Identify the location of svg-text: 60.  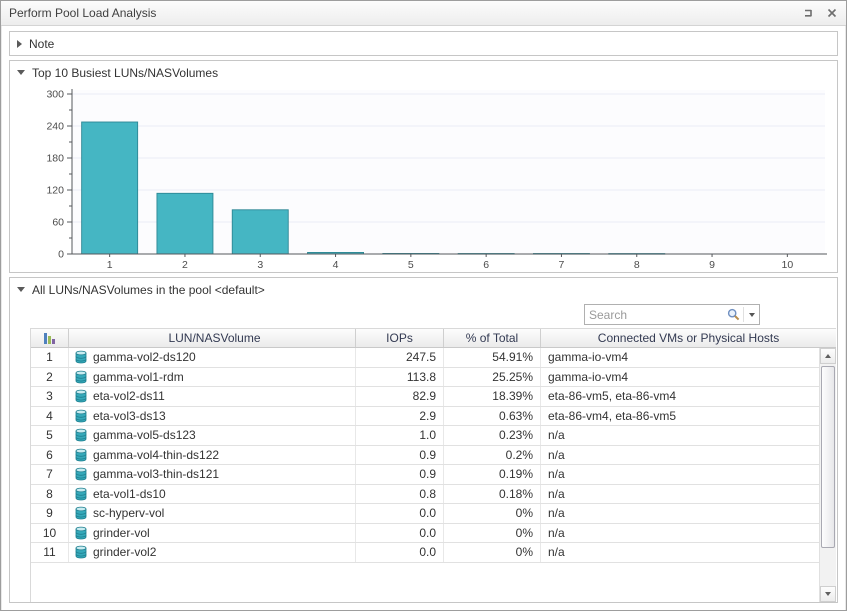
(58, 223).